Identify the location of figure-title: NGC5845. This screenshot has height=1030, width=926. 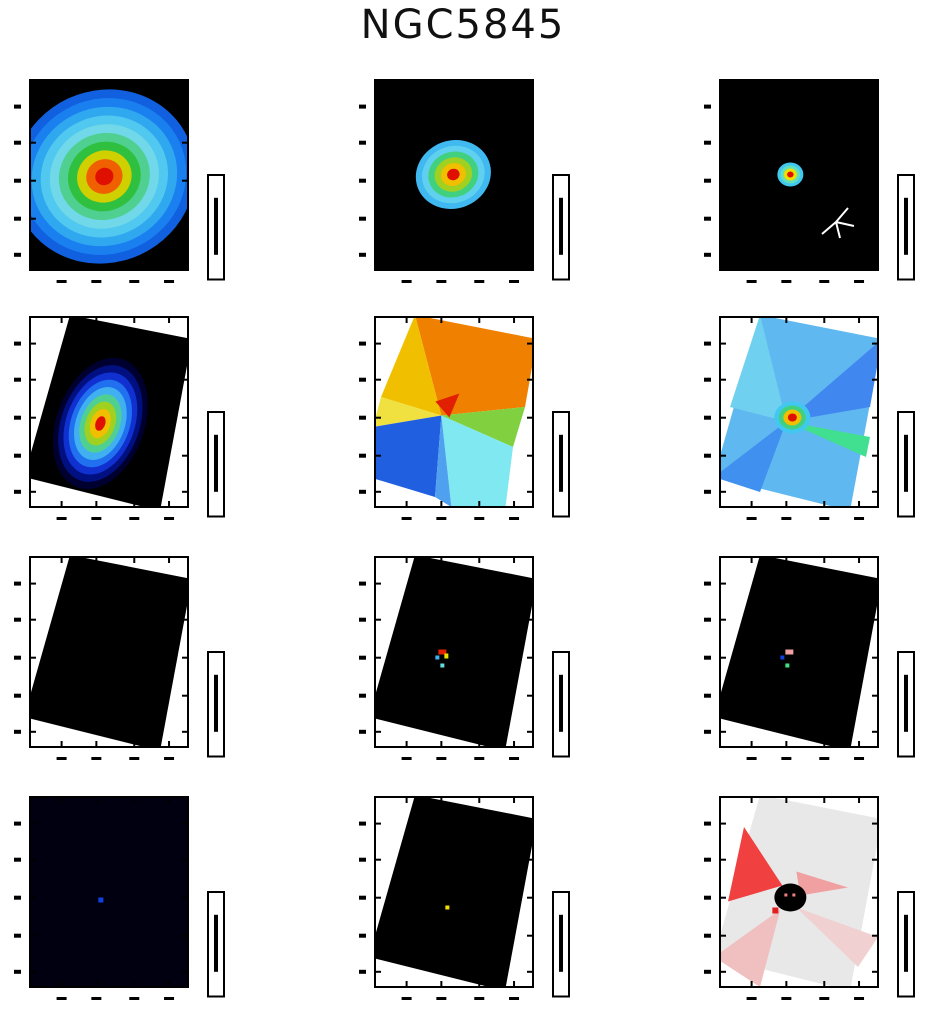
(463, 25).